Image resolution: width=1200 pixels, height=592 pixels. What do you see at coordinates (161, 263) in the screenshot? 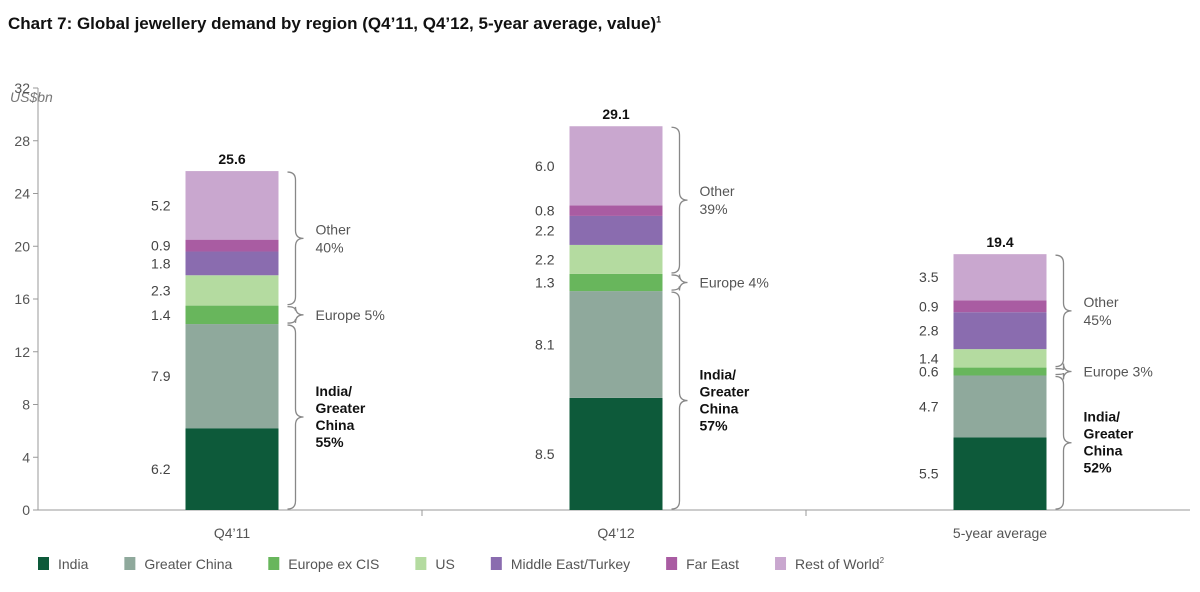
I see `data-label: 1.8` at bounding box center [161, 263].